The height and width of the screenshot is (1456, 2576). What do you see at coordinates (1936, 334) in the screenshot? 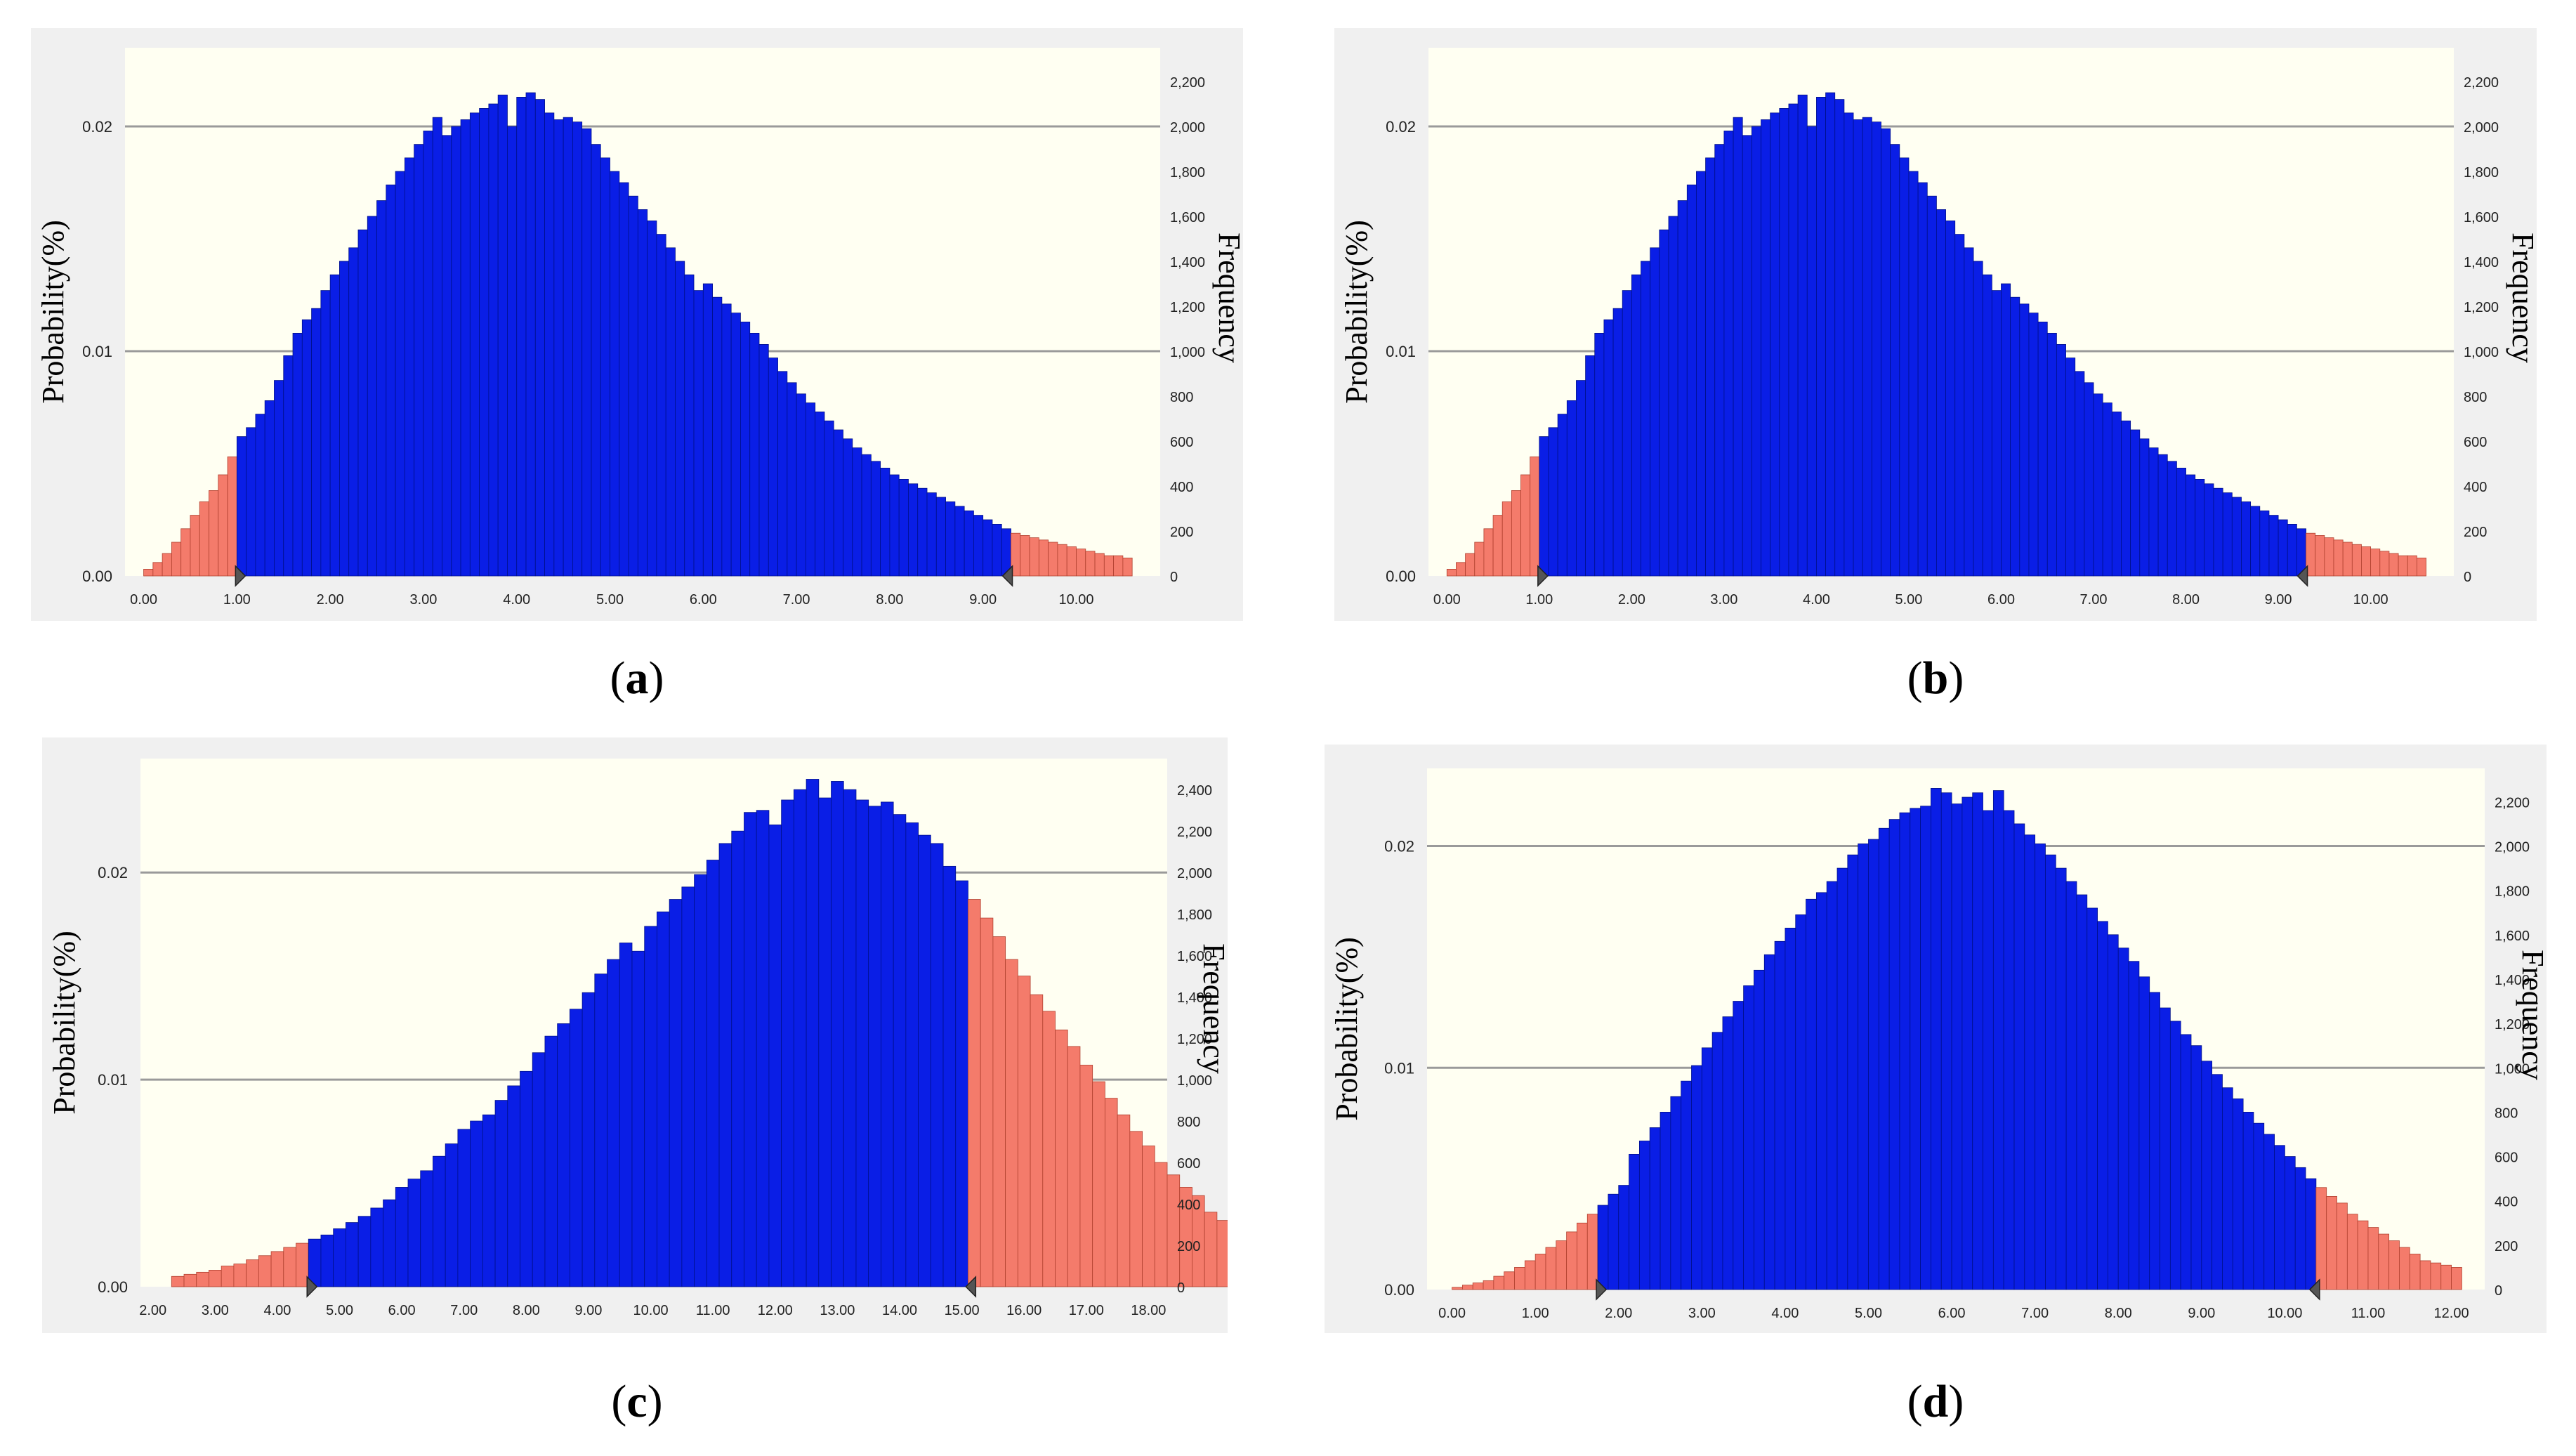
I see `bars` at bounding box center [1936, 334].